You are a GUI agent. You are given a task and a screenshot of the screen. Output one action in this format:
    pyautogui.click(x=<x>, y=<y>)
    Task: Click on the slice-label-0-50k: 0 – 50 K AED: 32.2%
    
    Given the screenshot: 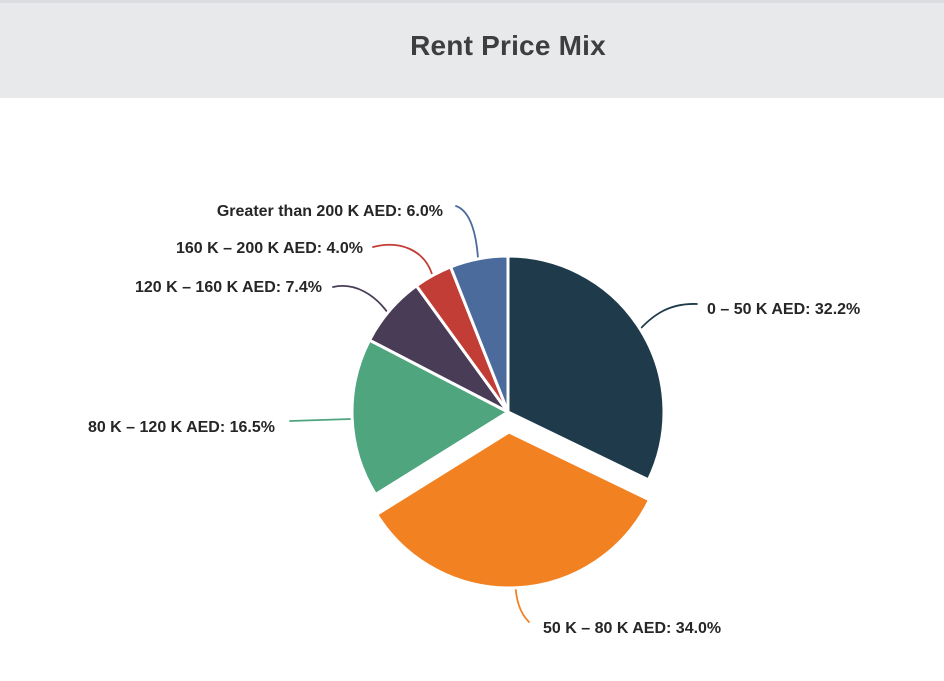 What is the action you would take?
    pyautogui.click(x=784, y=309)
    